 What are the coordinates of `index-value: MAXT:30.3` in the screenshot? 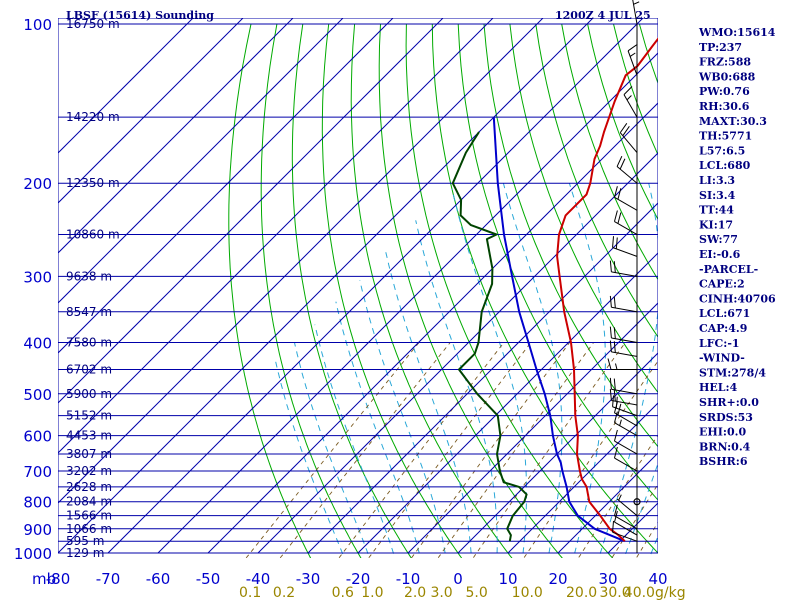 It's located at (733, 121).